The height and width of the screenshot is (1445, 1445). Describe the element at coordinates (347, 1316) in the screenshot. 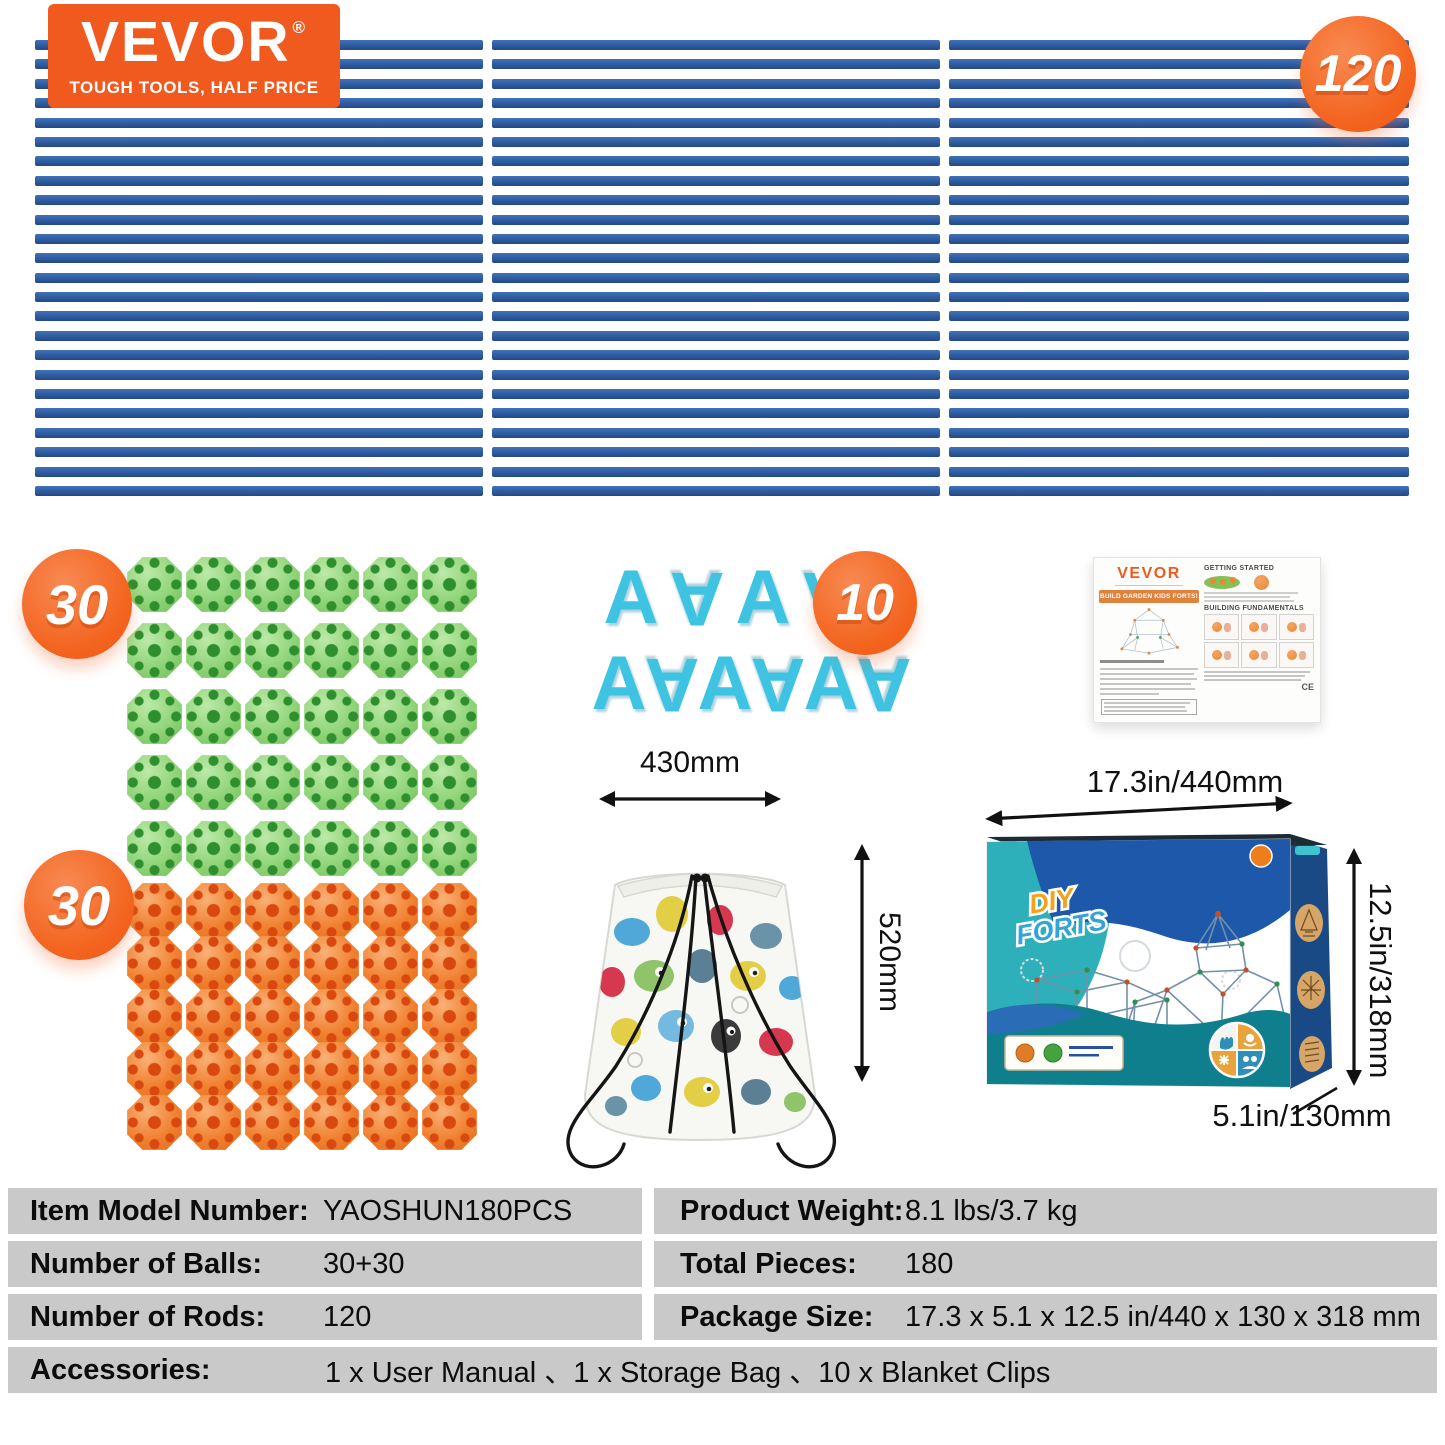

I see `spec-value: 120` at that location.